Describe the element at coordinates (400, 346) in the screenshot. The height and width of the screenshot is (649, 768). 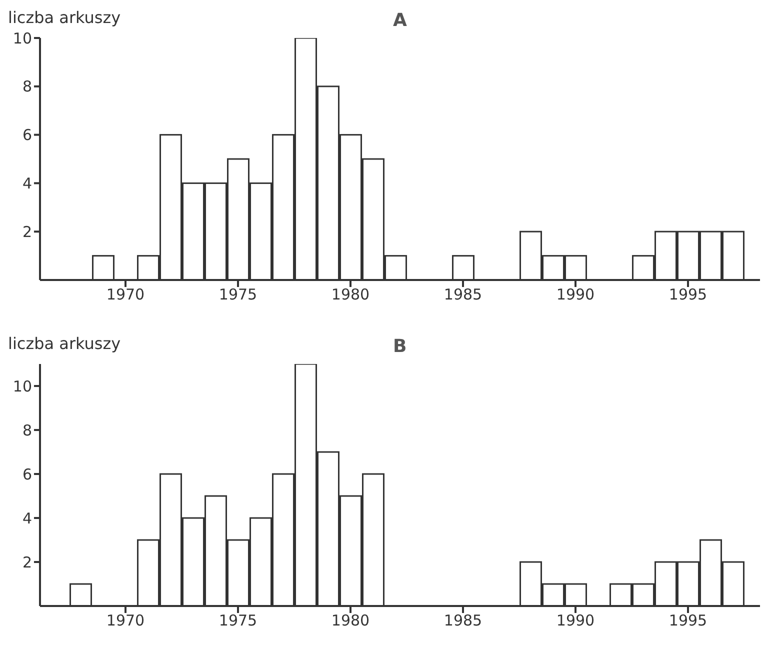
I see `chart-title: B` at that location.